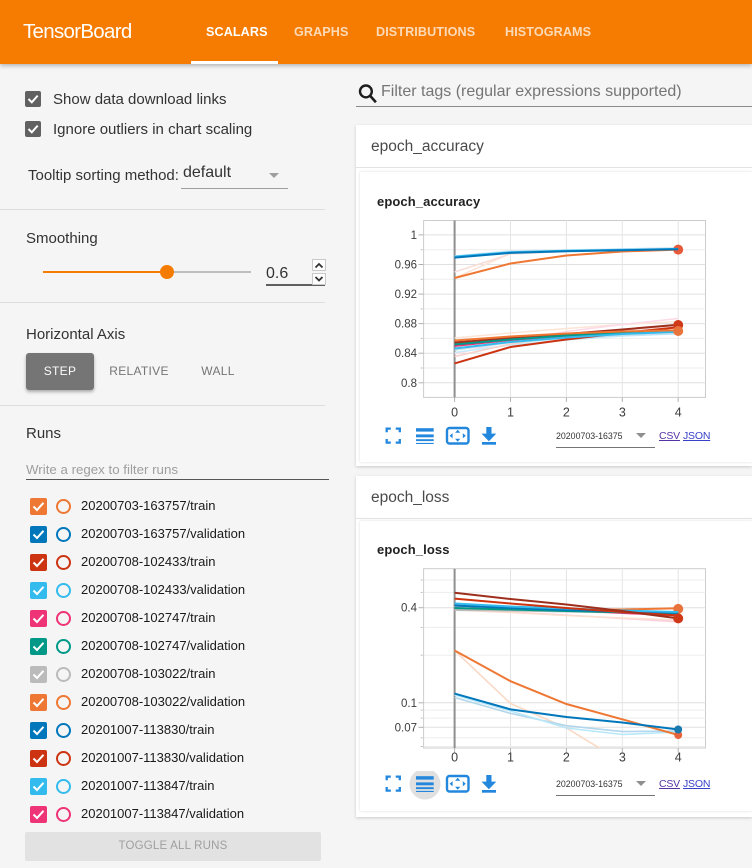  Describe the element at coordinates (409, 384) in the screenshot. I see `svg-text: 0.8` at that location.